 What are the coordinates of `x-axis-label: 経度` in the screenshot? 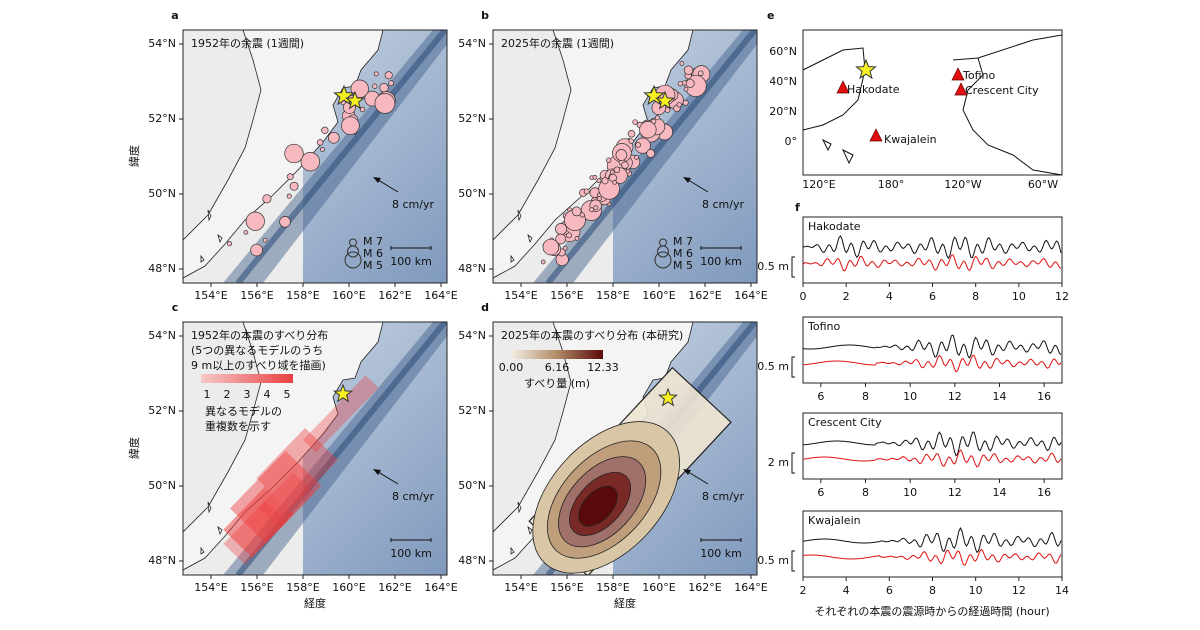 It's located at (625, 603).